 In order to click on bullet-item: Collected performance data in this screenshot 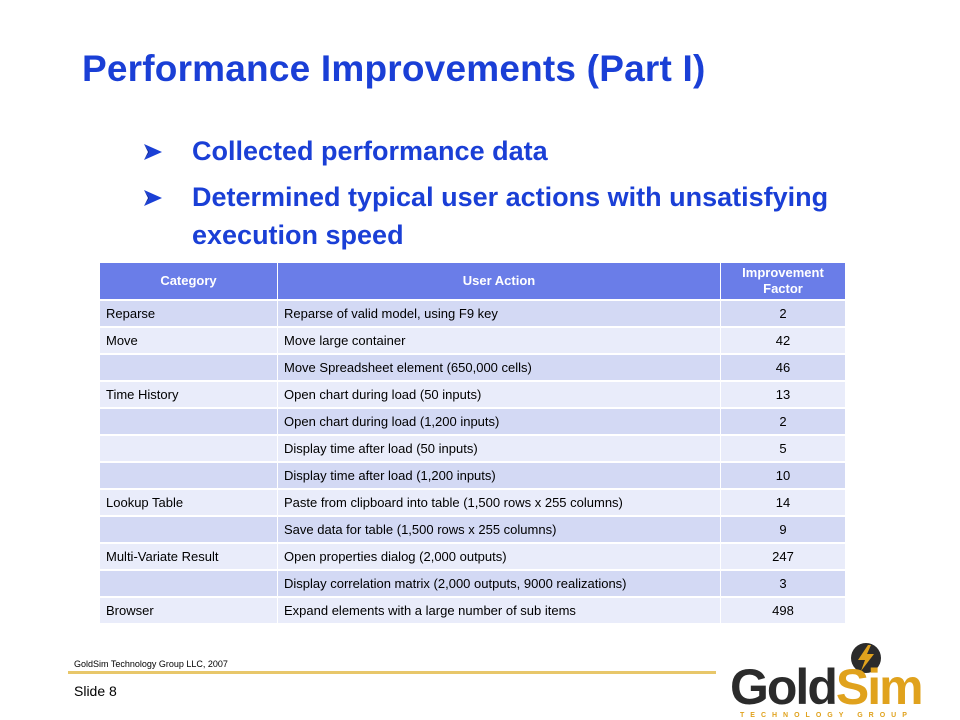, I will do `click(492, 151)`.